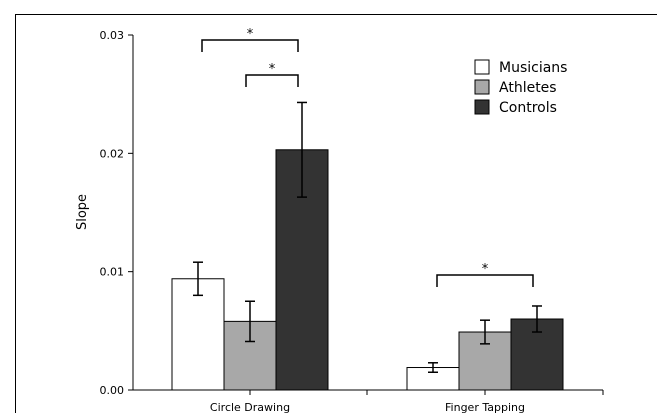 The height and width of the screenshot is (413, 657). What do you see at coordinates (112, 153) in the screenshot?
I see `y-tick-label: 0.02` at bounding box center [112, 153].